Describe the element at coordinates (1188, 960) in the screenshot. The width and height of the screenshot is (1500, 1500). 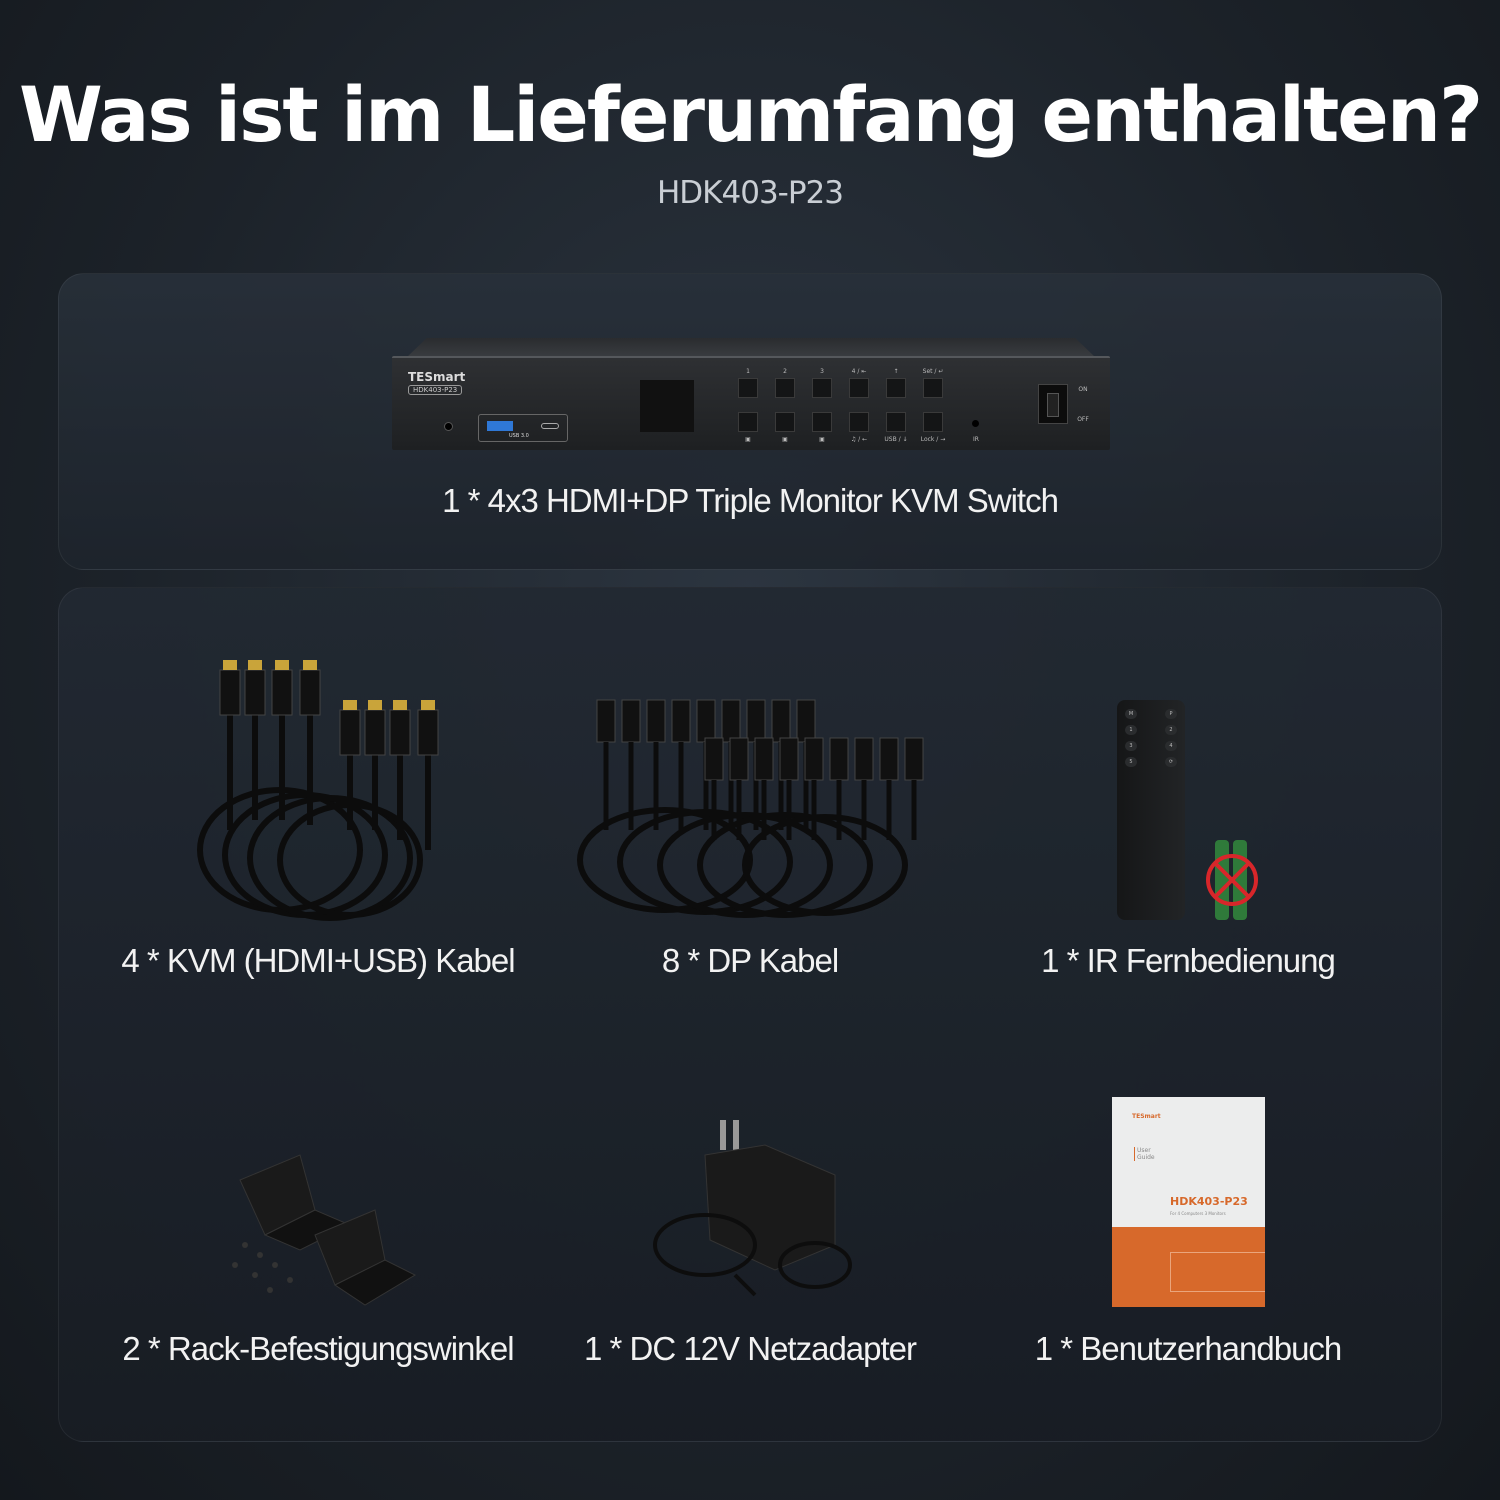
I see `accessory-caption-remote: 1 * IR Fernbedienung` at that location.